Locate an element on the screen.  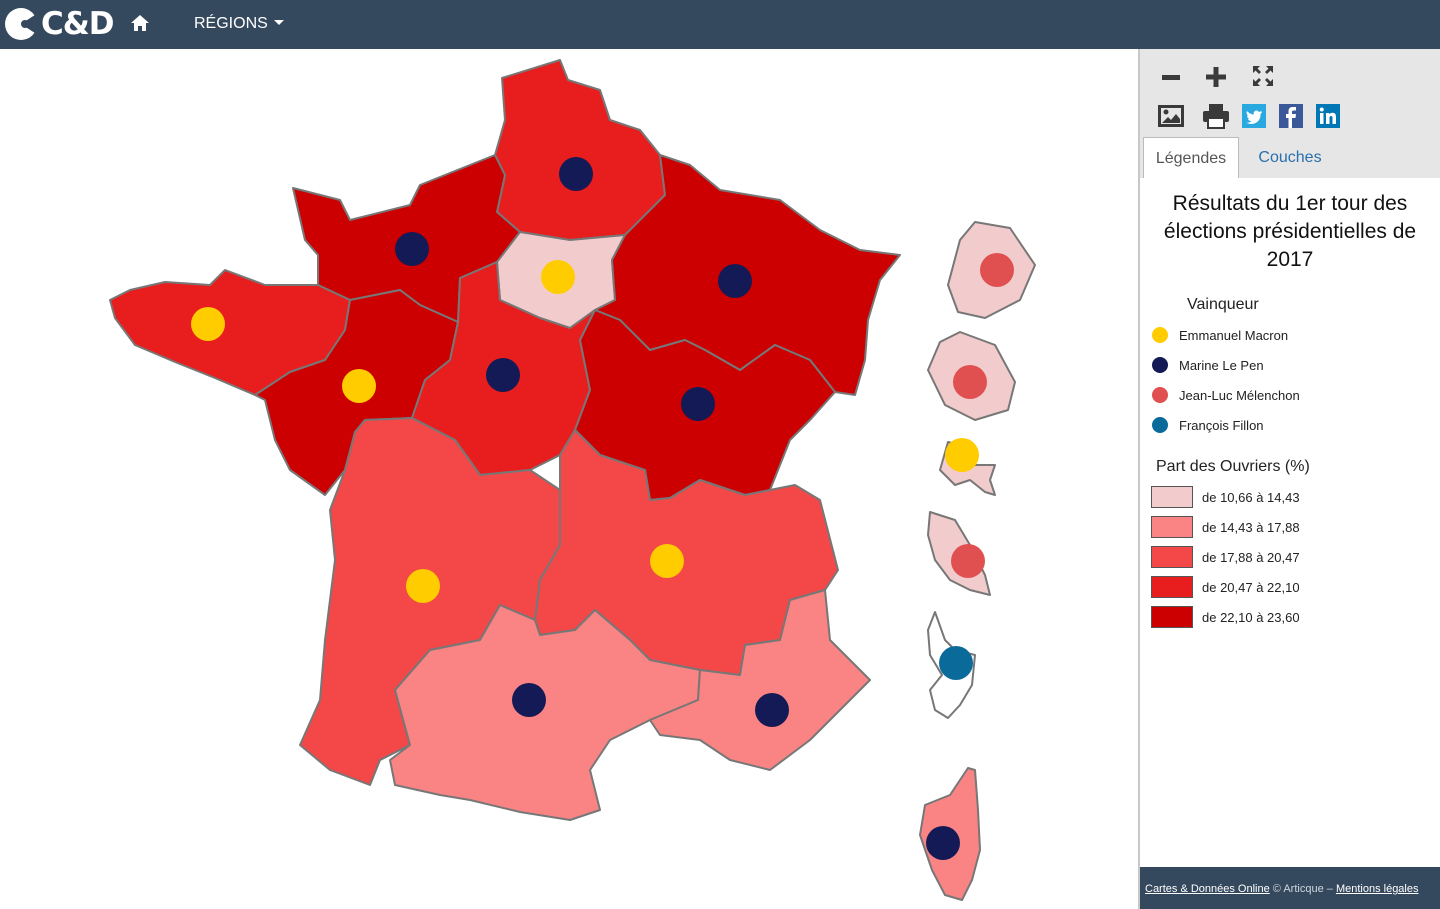
map-toolbar: Légendes Couches is located at coordinates (1290, 113).